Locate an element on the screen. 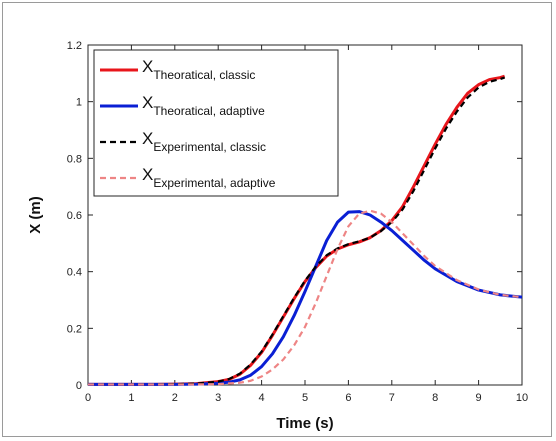  legend-subscript: Theoratical, adaptive is located at coordinates (209, 111).